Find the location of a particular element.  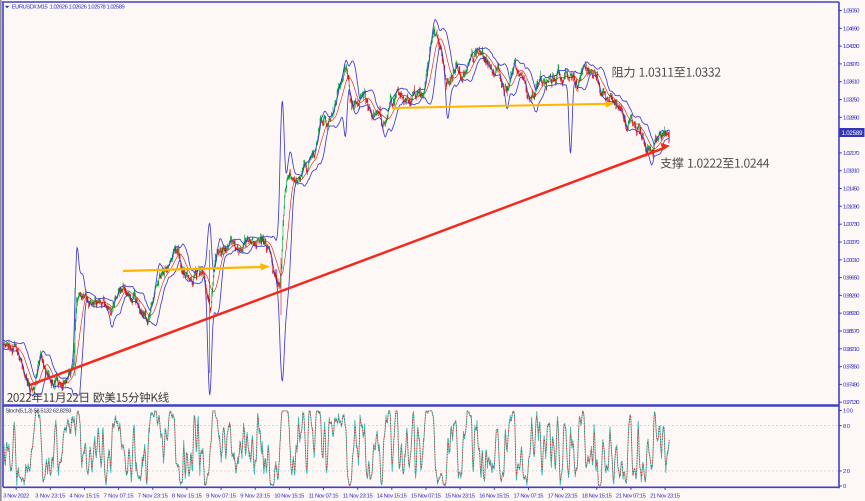

svg-text: 0.97130 is located at coordinates (851, 403).